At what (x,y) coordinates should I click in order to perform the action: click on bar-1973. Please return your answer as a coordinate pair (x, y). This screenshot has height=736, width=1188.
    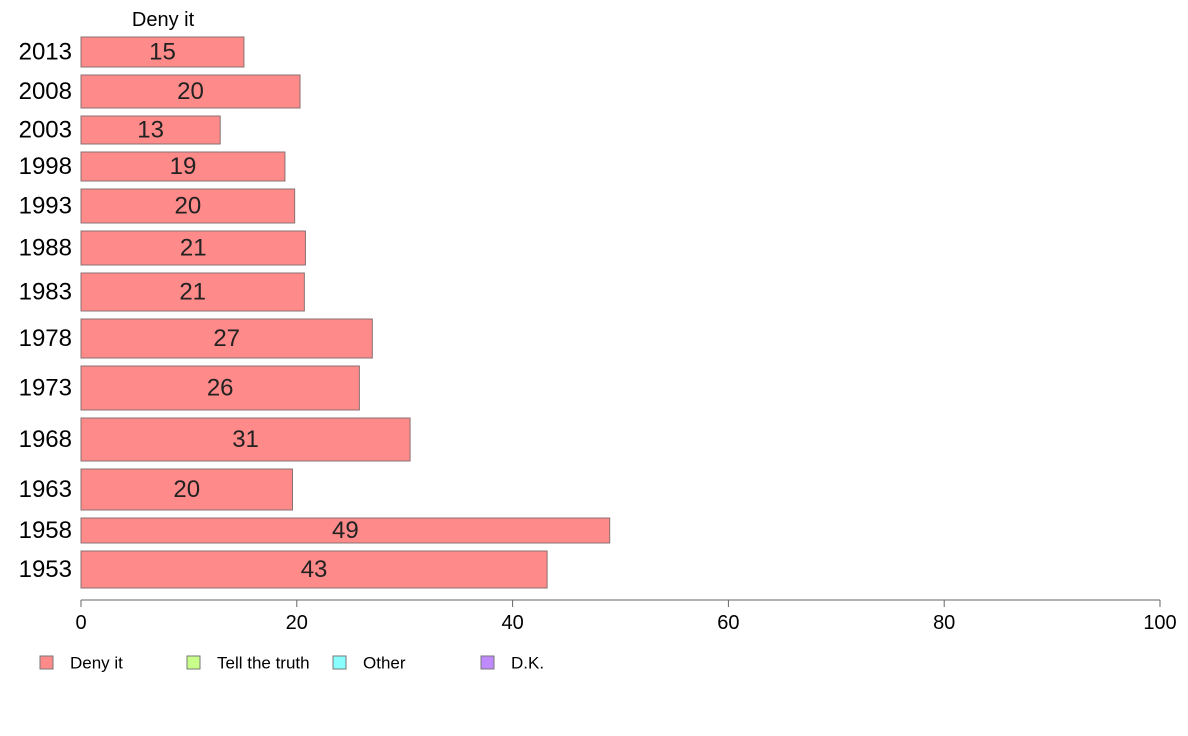
    Looking at the image, I should click on (220, 388).